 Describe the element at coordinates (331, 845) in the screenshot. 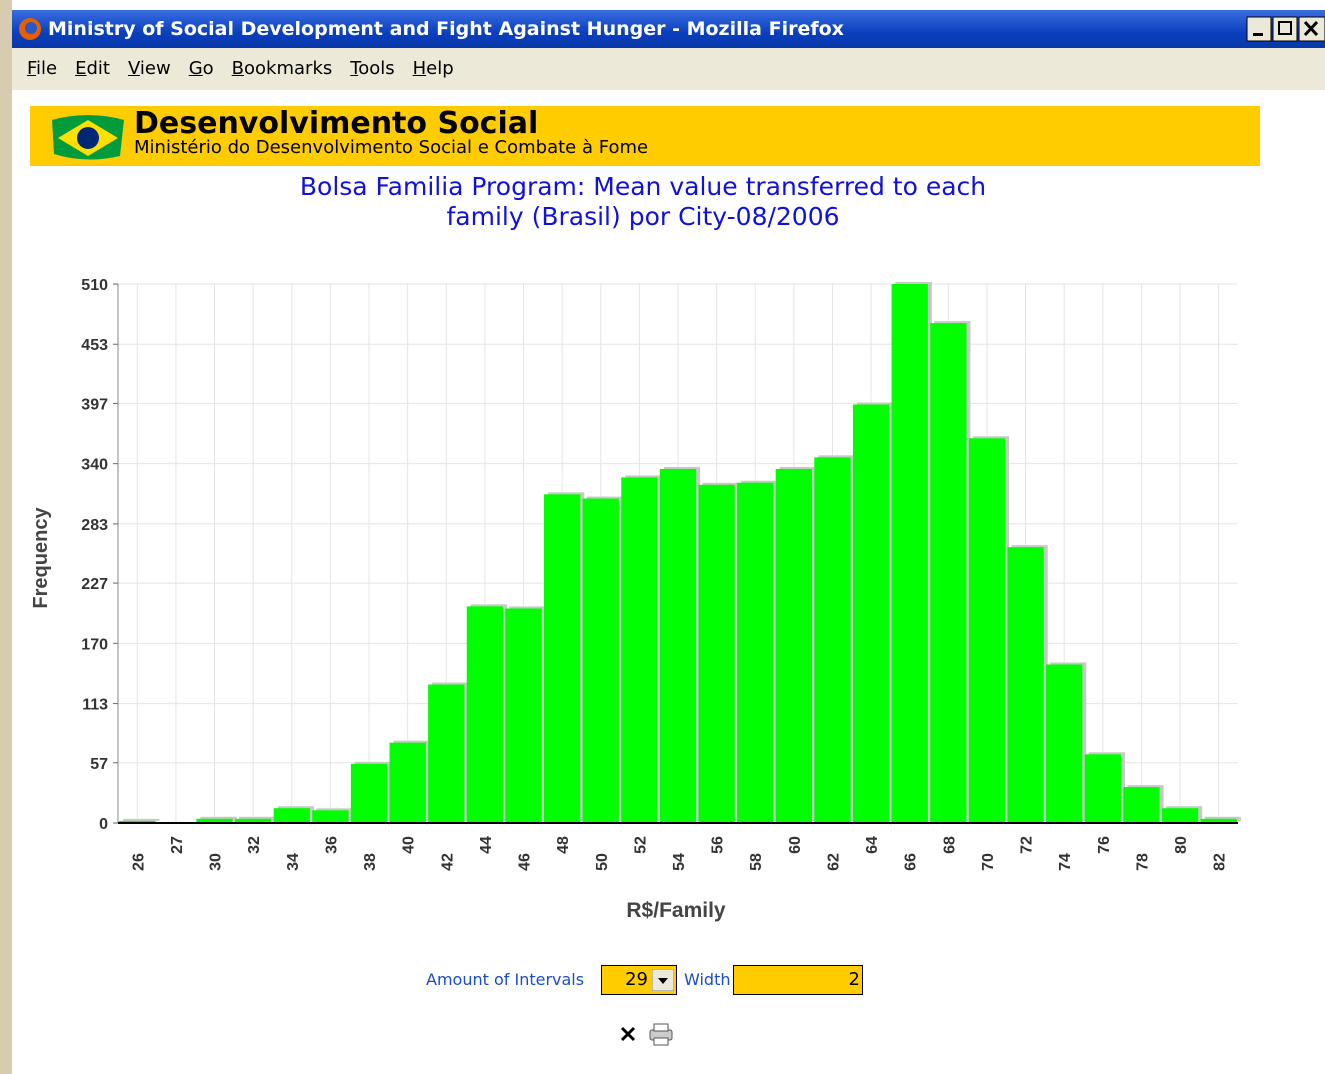

I see `x-tick-label: 36` at that location.